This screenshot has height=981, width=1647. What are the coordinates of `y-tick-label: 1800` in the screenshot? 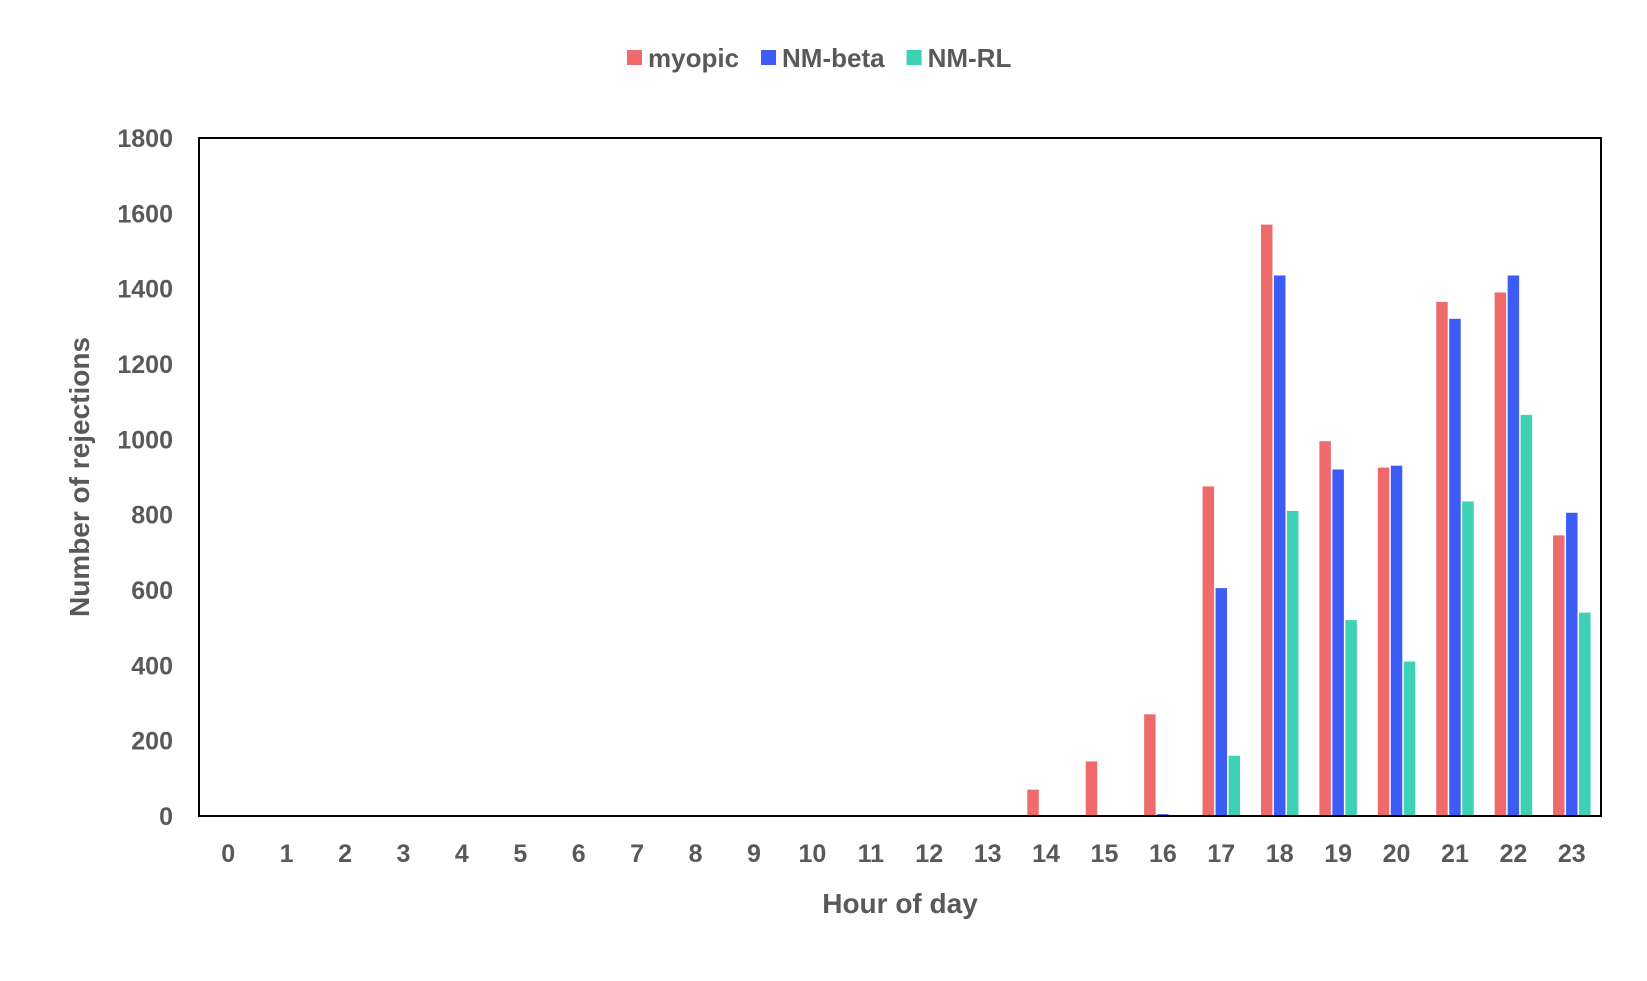 It's located at (145, 139).